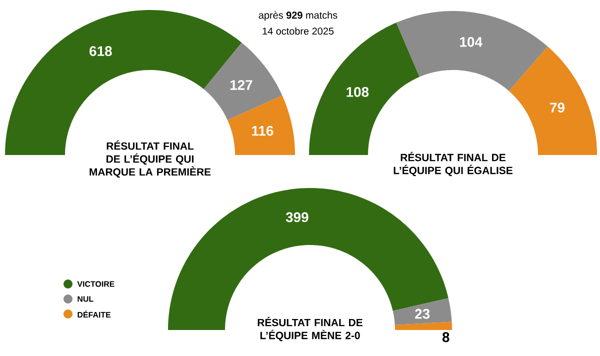 The image size is (600, 356). Describe the element at coordinates (298, 16) in the screenshot. I see `text: après 929 matchs` at that location.